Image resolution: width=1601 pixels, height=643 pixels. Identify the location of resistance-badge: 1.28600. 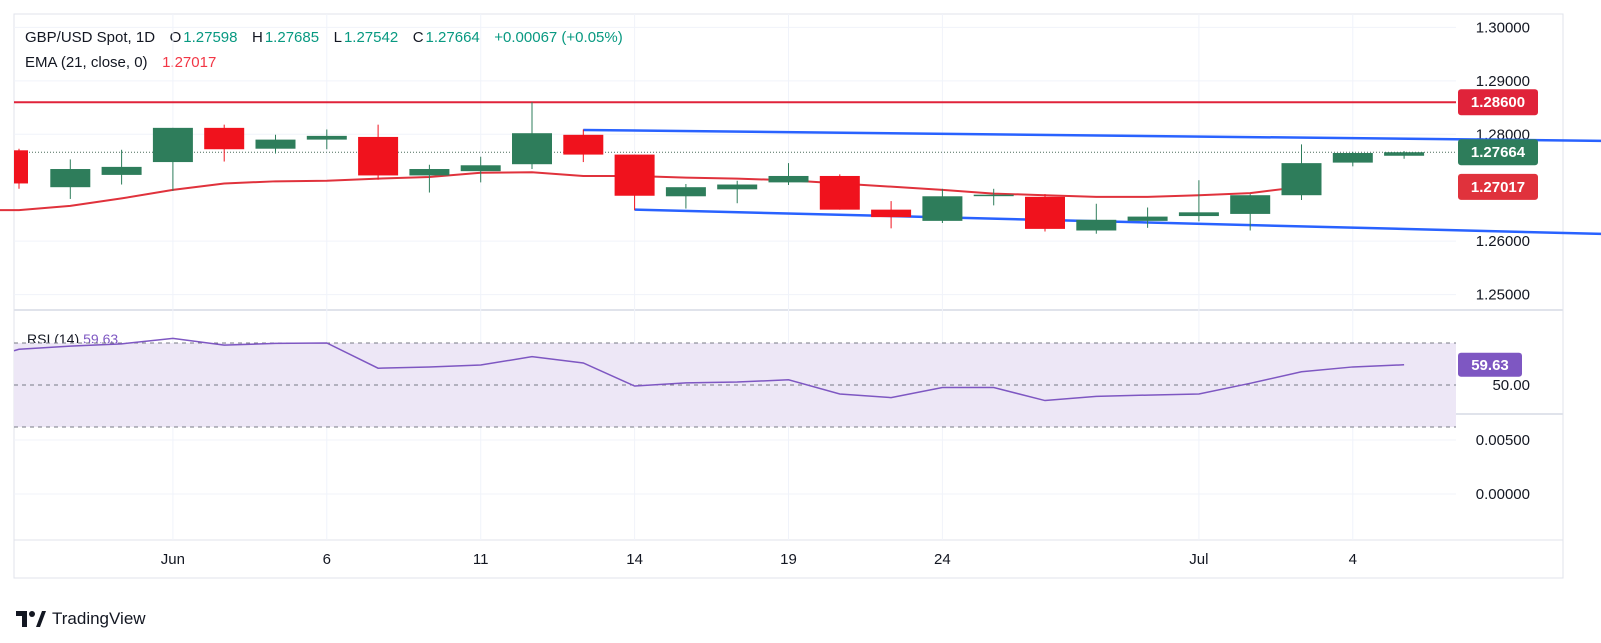
(1498, 102).